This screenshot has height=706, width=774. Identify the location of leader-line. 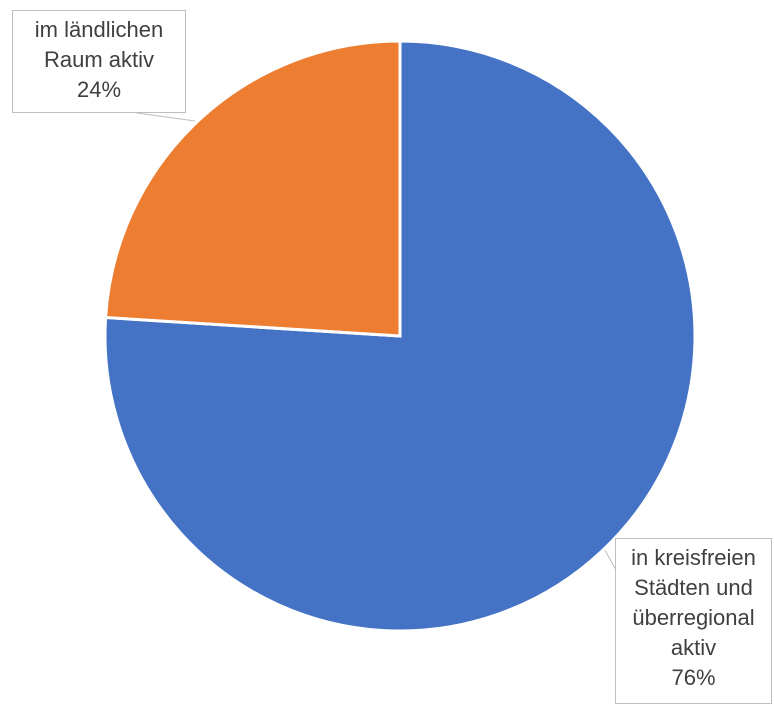
(162, 116).